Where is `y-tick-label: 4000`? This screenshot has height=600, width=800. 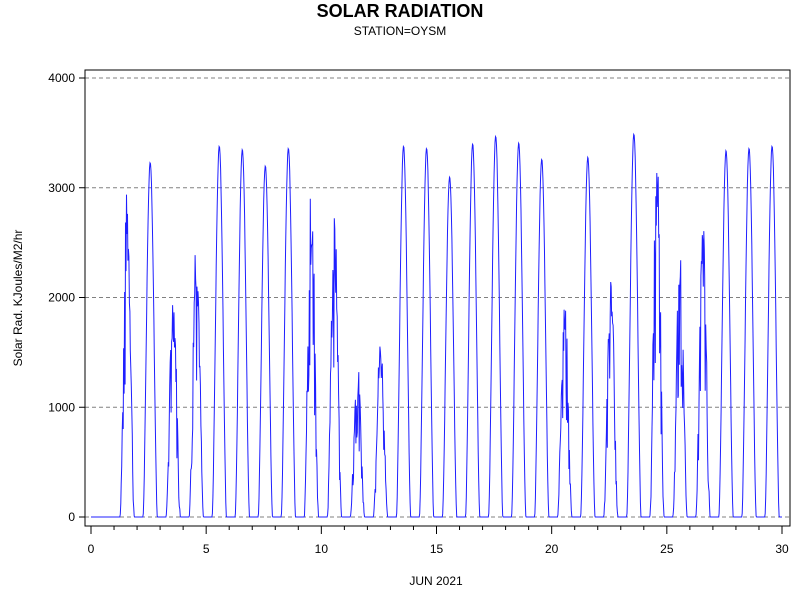 y-tick-label: 4000 is located at coordinates (61, 78).